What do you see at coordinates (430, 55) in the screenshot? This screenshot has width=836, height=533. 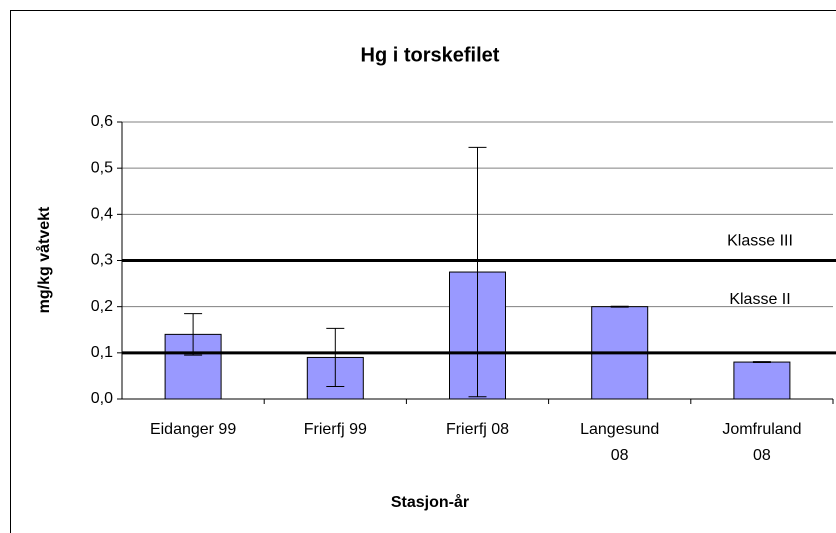 I see `chart-title: Hg i torskefilet` at bounding box center [430, 55].